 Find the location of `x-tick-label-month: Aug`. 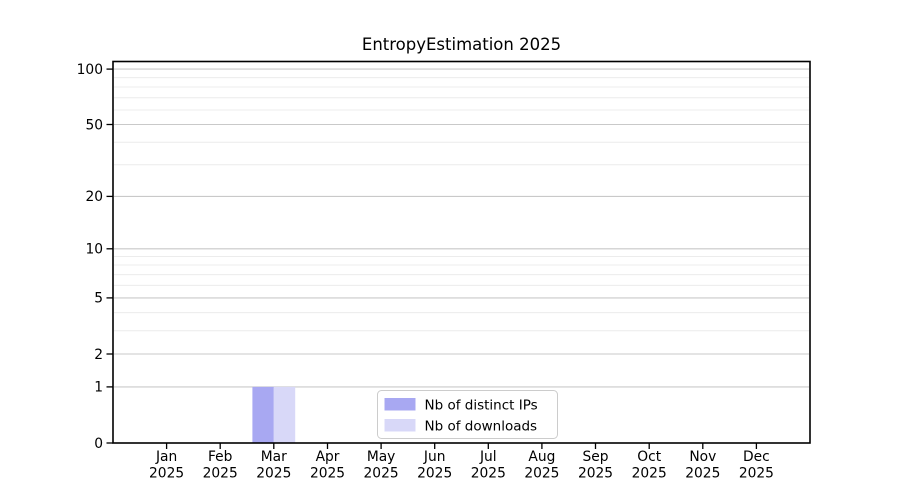

x-tick-label-month: Aug is located at coordinates (541, 457).